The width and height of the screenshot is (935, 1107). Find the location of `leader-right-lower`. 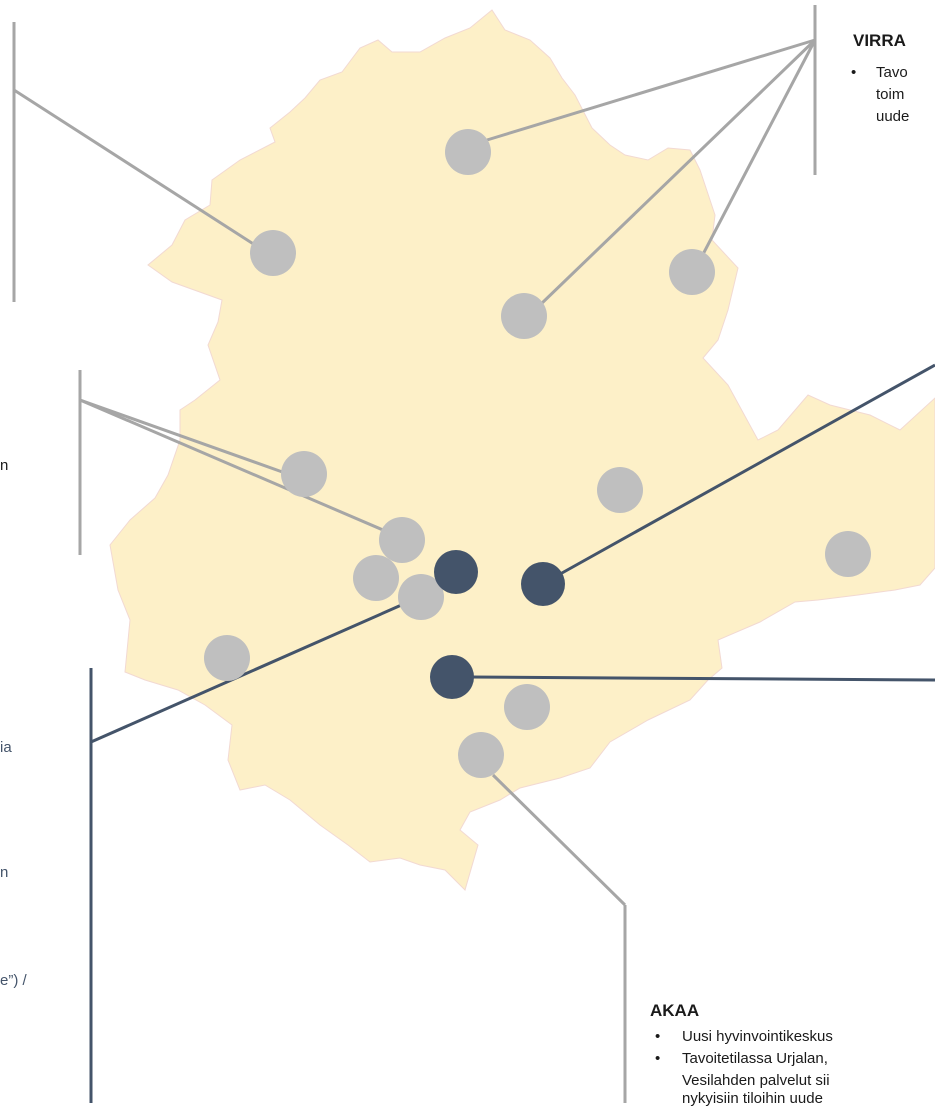

leader-right-lower is located at coordinates (702, 678).